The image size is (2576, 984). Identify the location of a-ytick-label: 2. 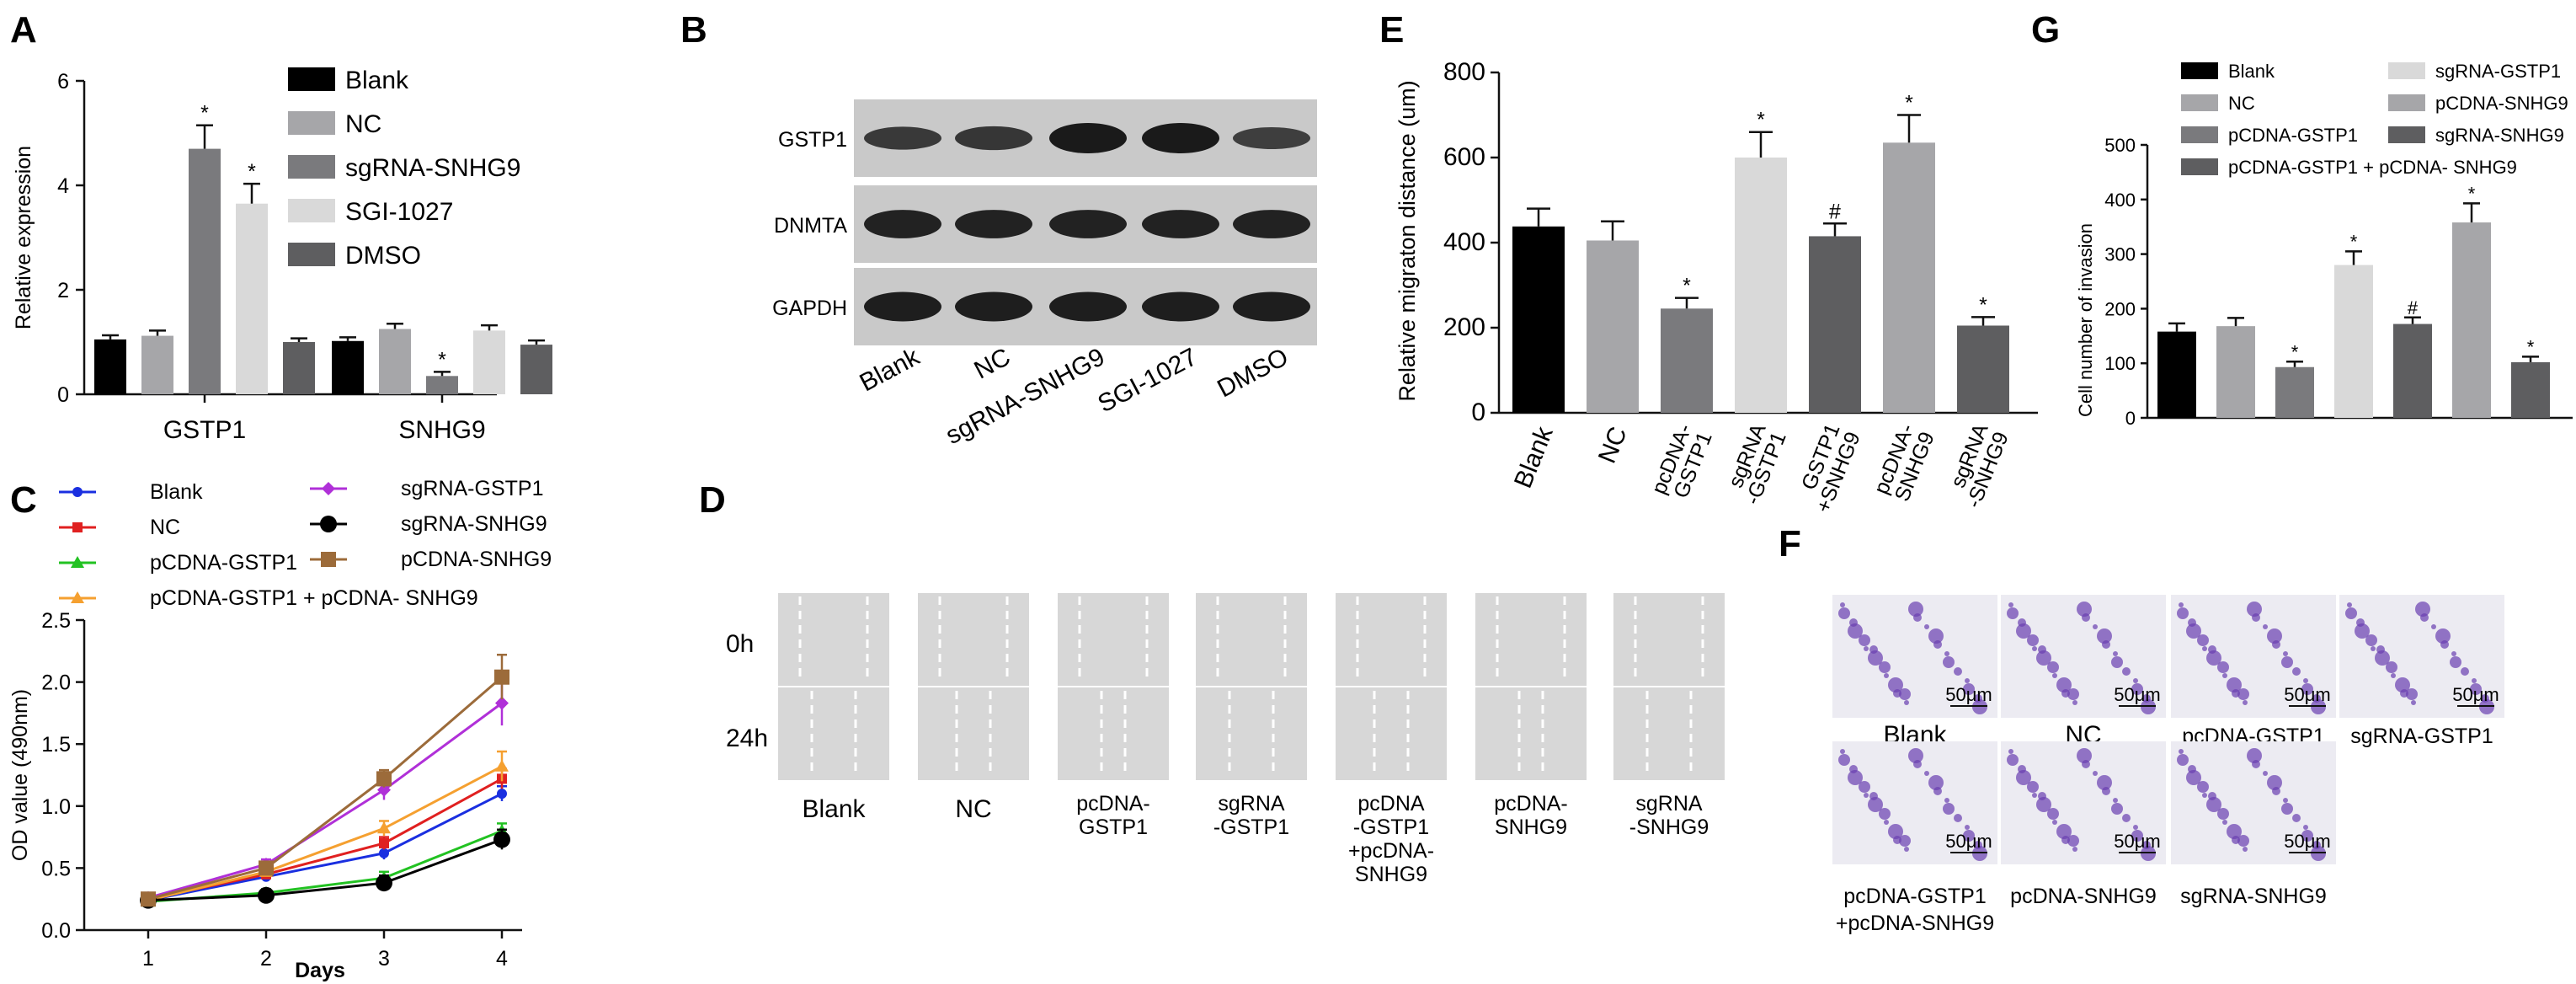
(63, 290).